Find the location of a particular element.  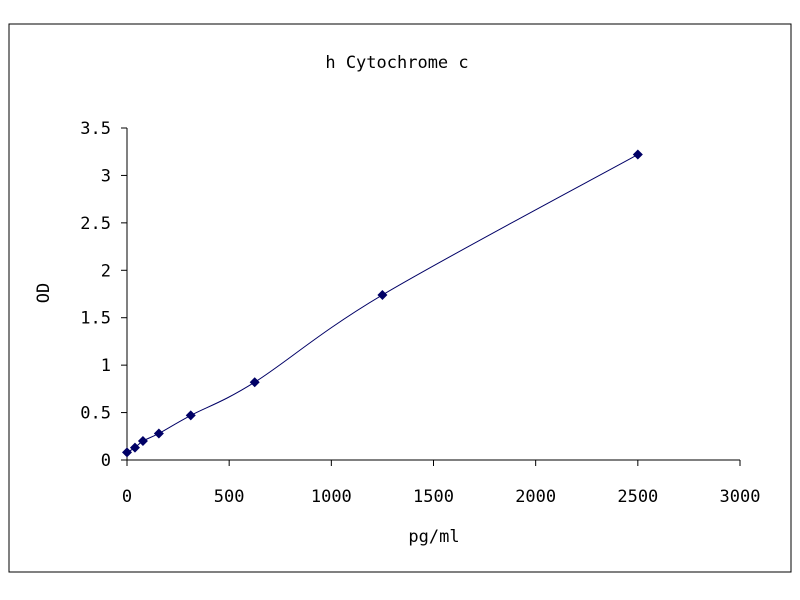

y-tick-label: 2 is located at coordinates (106, 271).